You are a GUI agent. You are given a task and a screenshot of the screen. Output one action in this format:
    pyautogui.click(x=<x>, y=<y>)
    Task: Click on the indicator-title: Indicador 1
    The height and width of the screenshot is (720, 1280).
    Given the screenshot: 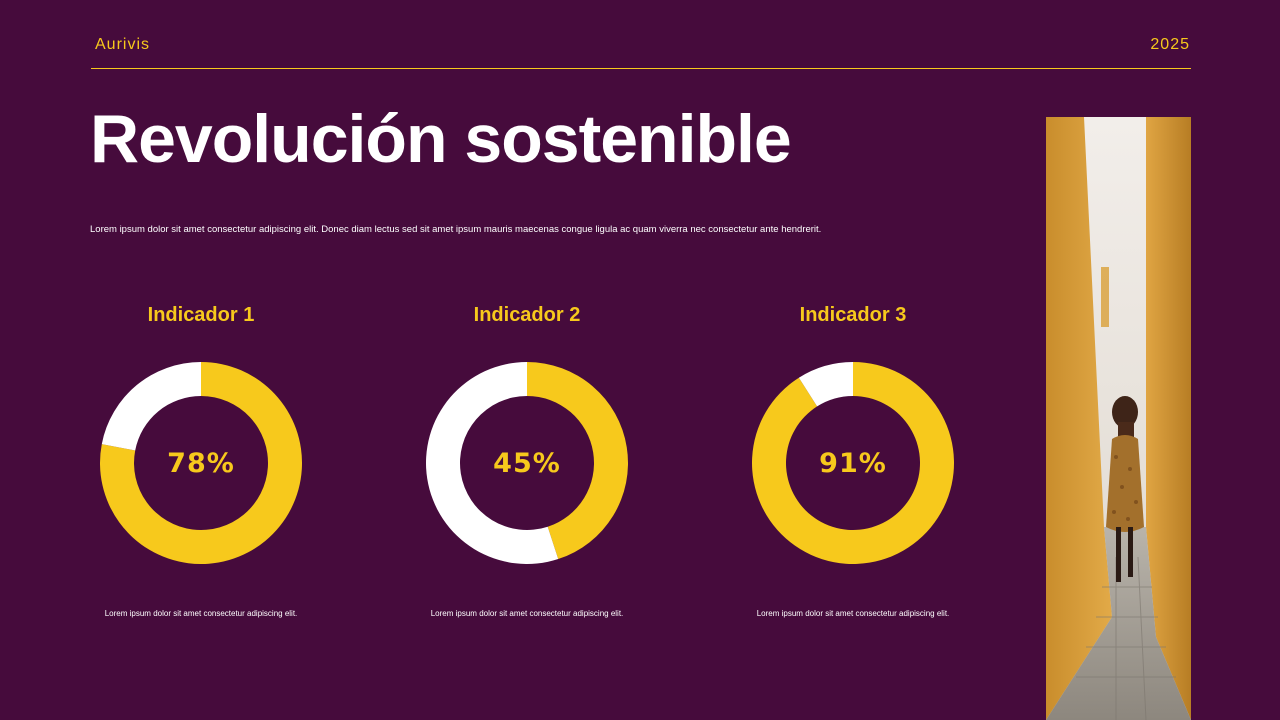 What is the action you would take?
    pyautogui.click(x=201, y=315)
    